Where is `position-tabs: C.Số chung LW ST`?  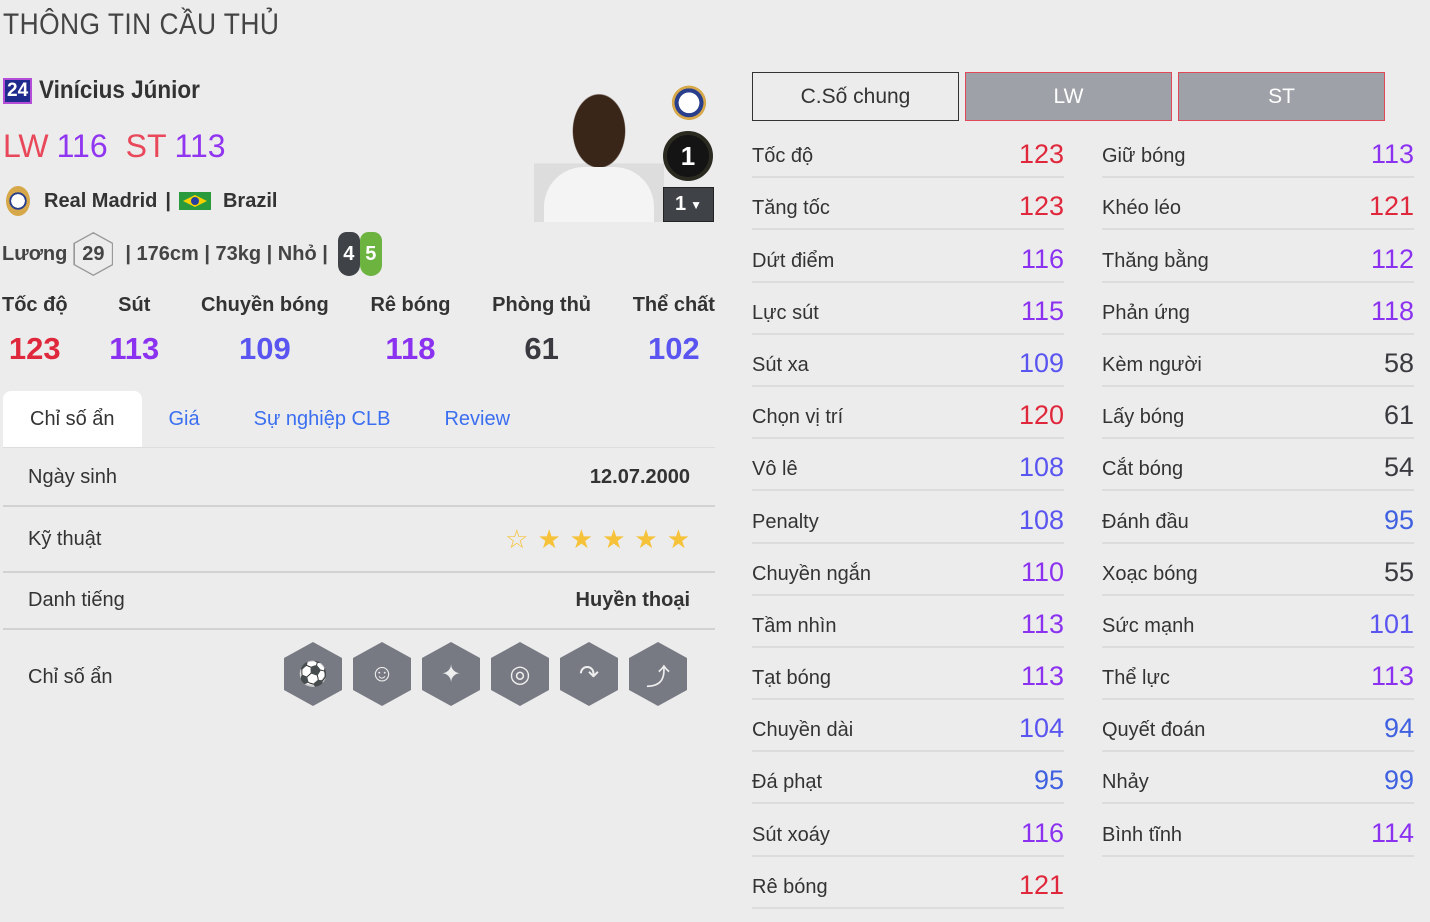 position-tabs: C.Số chung LW ST is located at coordinates (1068, 96).